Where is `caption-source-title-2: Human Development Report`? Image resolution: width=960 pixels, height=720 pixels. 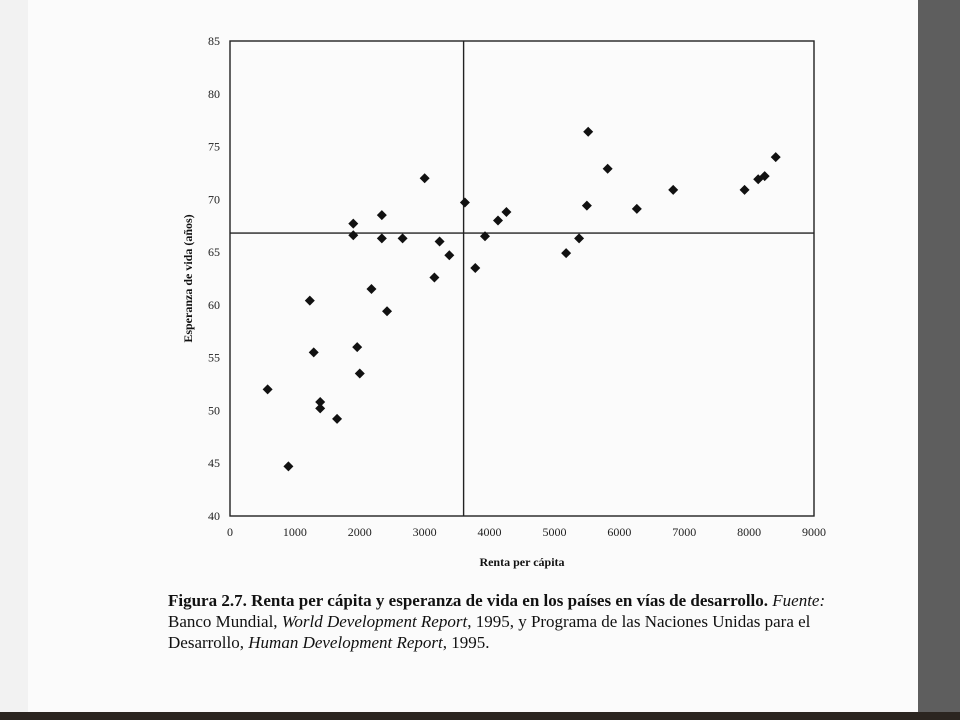
caption-source-title-2: Human Development Report is located at coordinates (345, 642).